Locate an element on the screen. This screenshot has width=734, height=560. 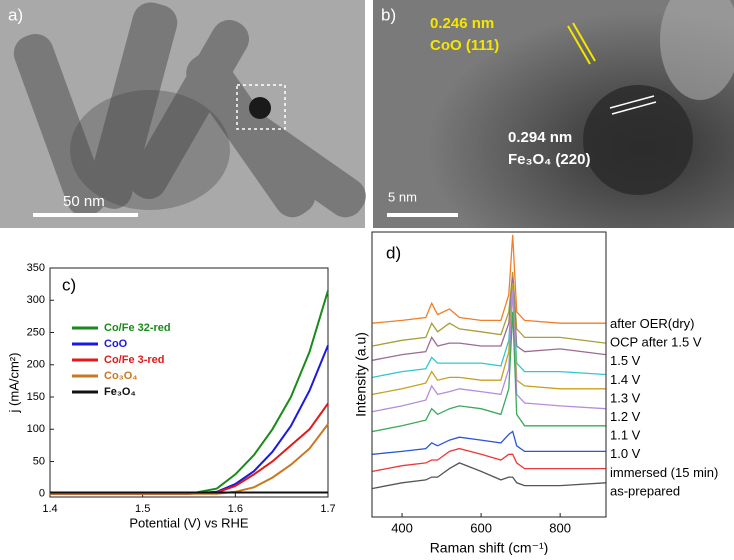
scale-bar-label: 5 nm is located at coordinates (402, 196).